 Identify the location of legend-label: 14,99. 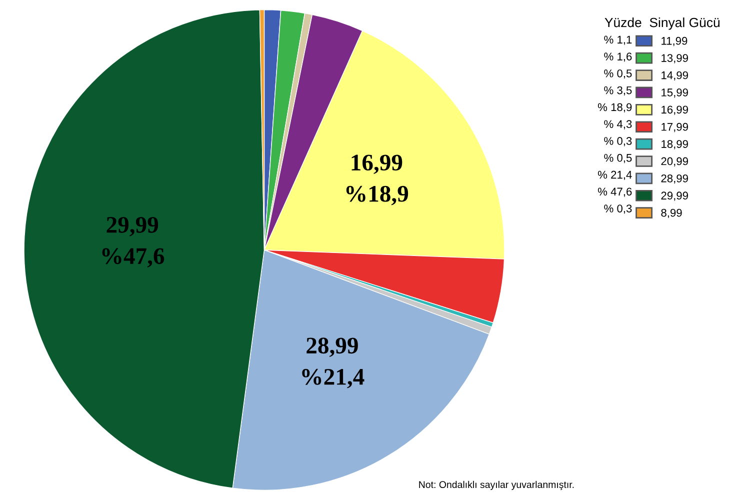
(675, 75).